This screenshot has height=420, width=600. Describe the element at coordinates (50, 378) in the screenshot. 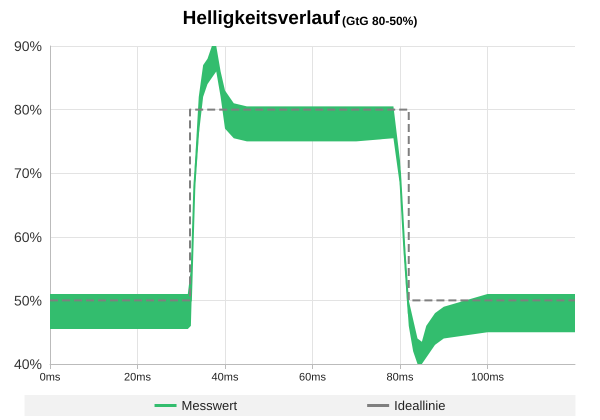

I see `x-tick-label: 0ms` at that location.